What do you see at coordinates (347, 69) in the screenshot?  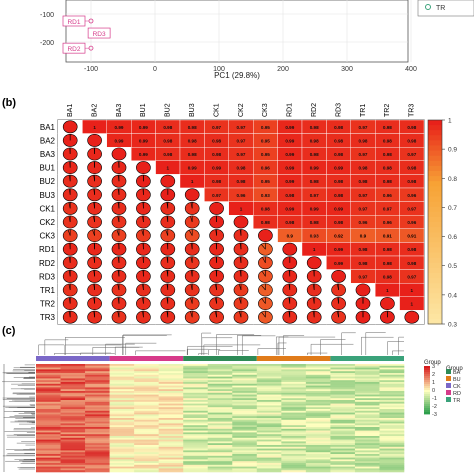 I see `pca-xtick-label: 300` at bounding box center [347, 69].